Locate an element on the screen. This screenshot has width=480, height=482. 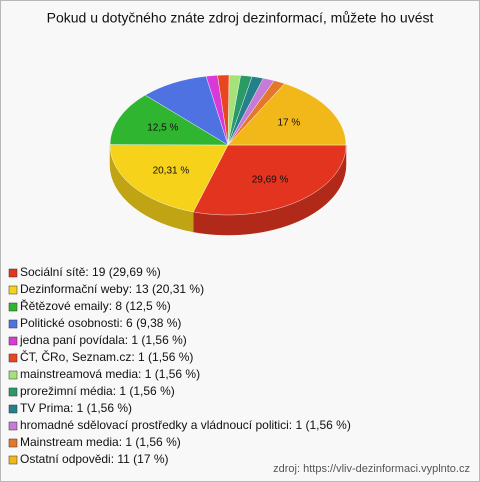
value-label: 29,69 % is located at coordinates (270, 180).